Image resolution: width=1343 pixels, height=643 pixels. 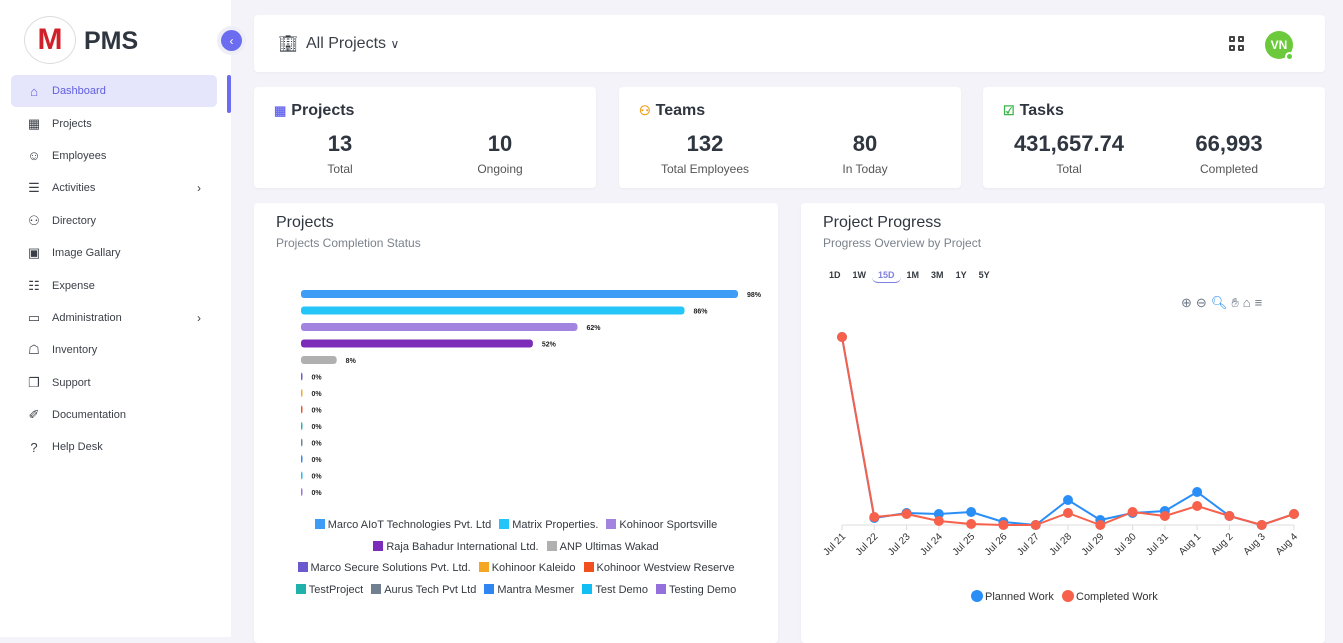 What do you see at coordinates (456, 548) in the screenshot?
I see `legend-item: Raja Bahadur International Ltd.` at bounding box center [456, 548].